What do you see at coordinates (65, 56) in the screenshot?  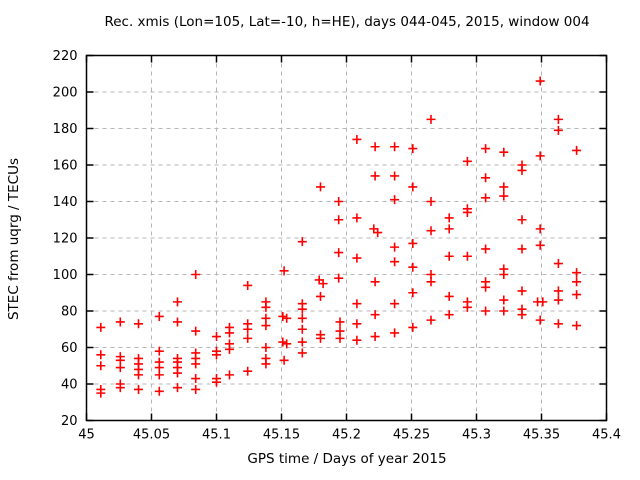 I see `y-tick-label: 220` at bounding box center [65, 56].